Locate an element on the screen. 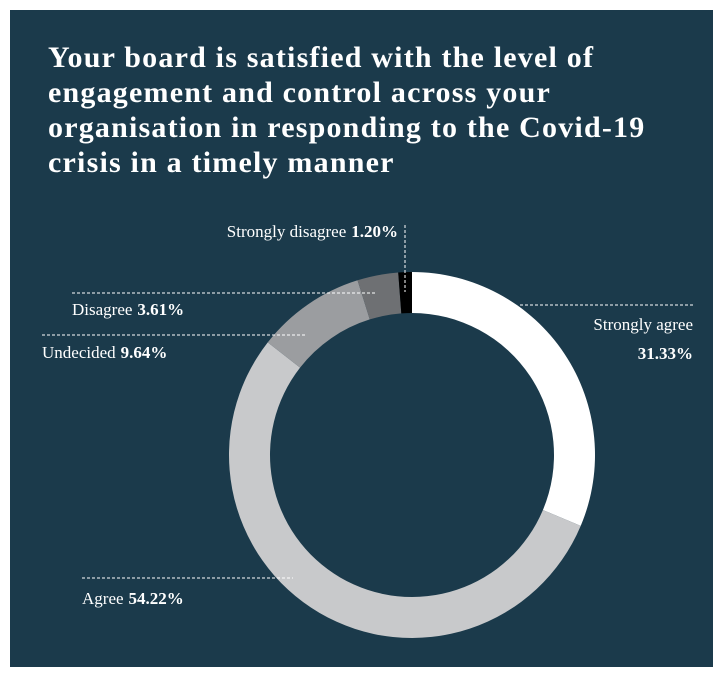 The image size is (723, 677). slice-label: Agree 54.22% is located at coordinates (133, 598).